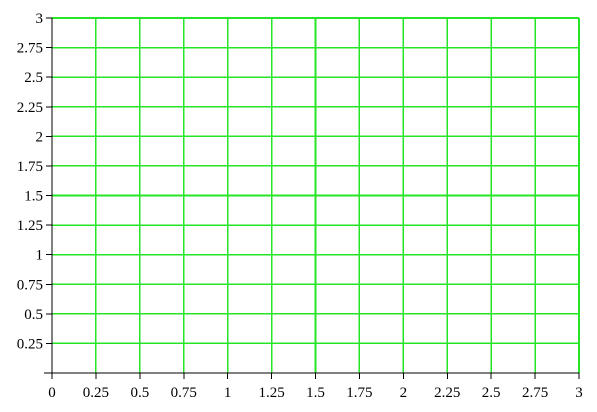 This screenshot has height=412, width=597. What do you see at coordinates (579, 393) in the screenshot?
I see `x-tick-label-12: 3` at bounding box center [579, 393].